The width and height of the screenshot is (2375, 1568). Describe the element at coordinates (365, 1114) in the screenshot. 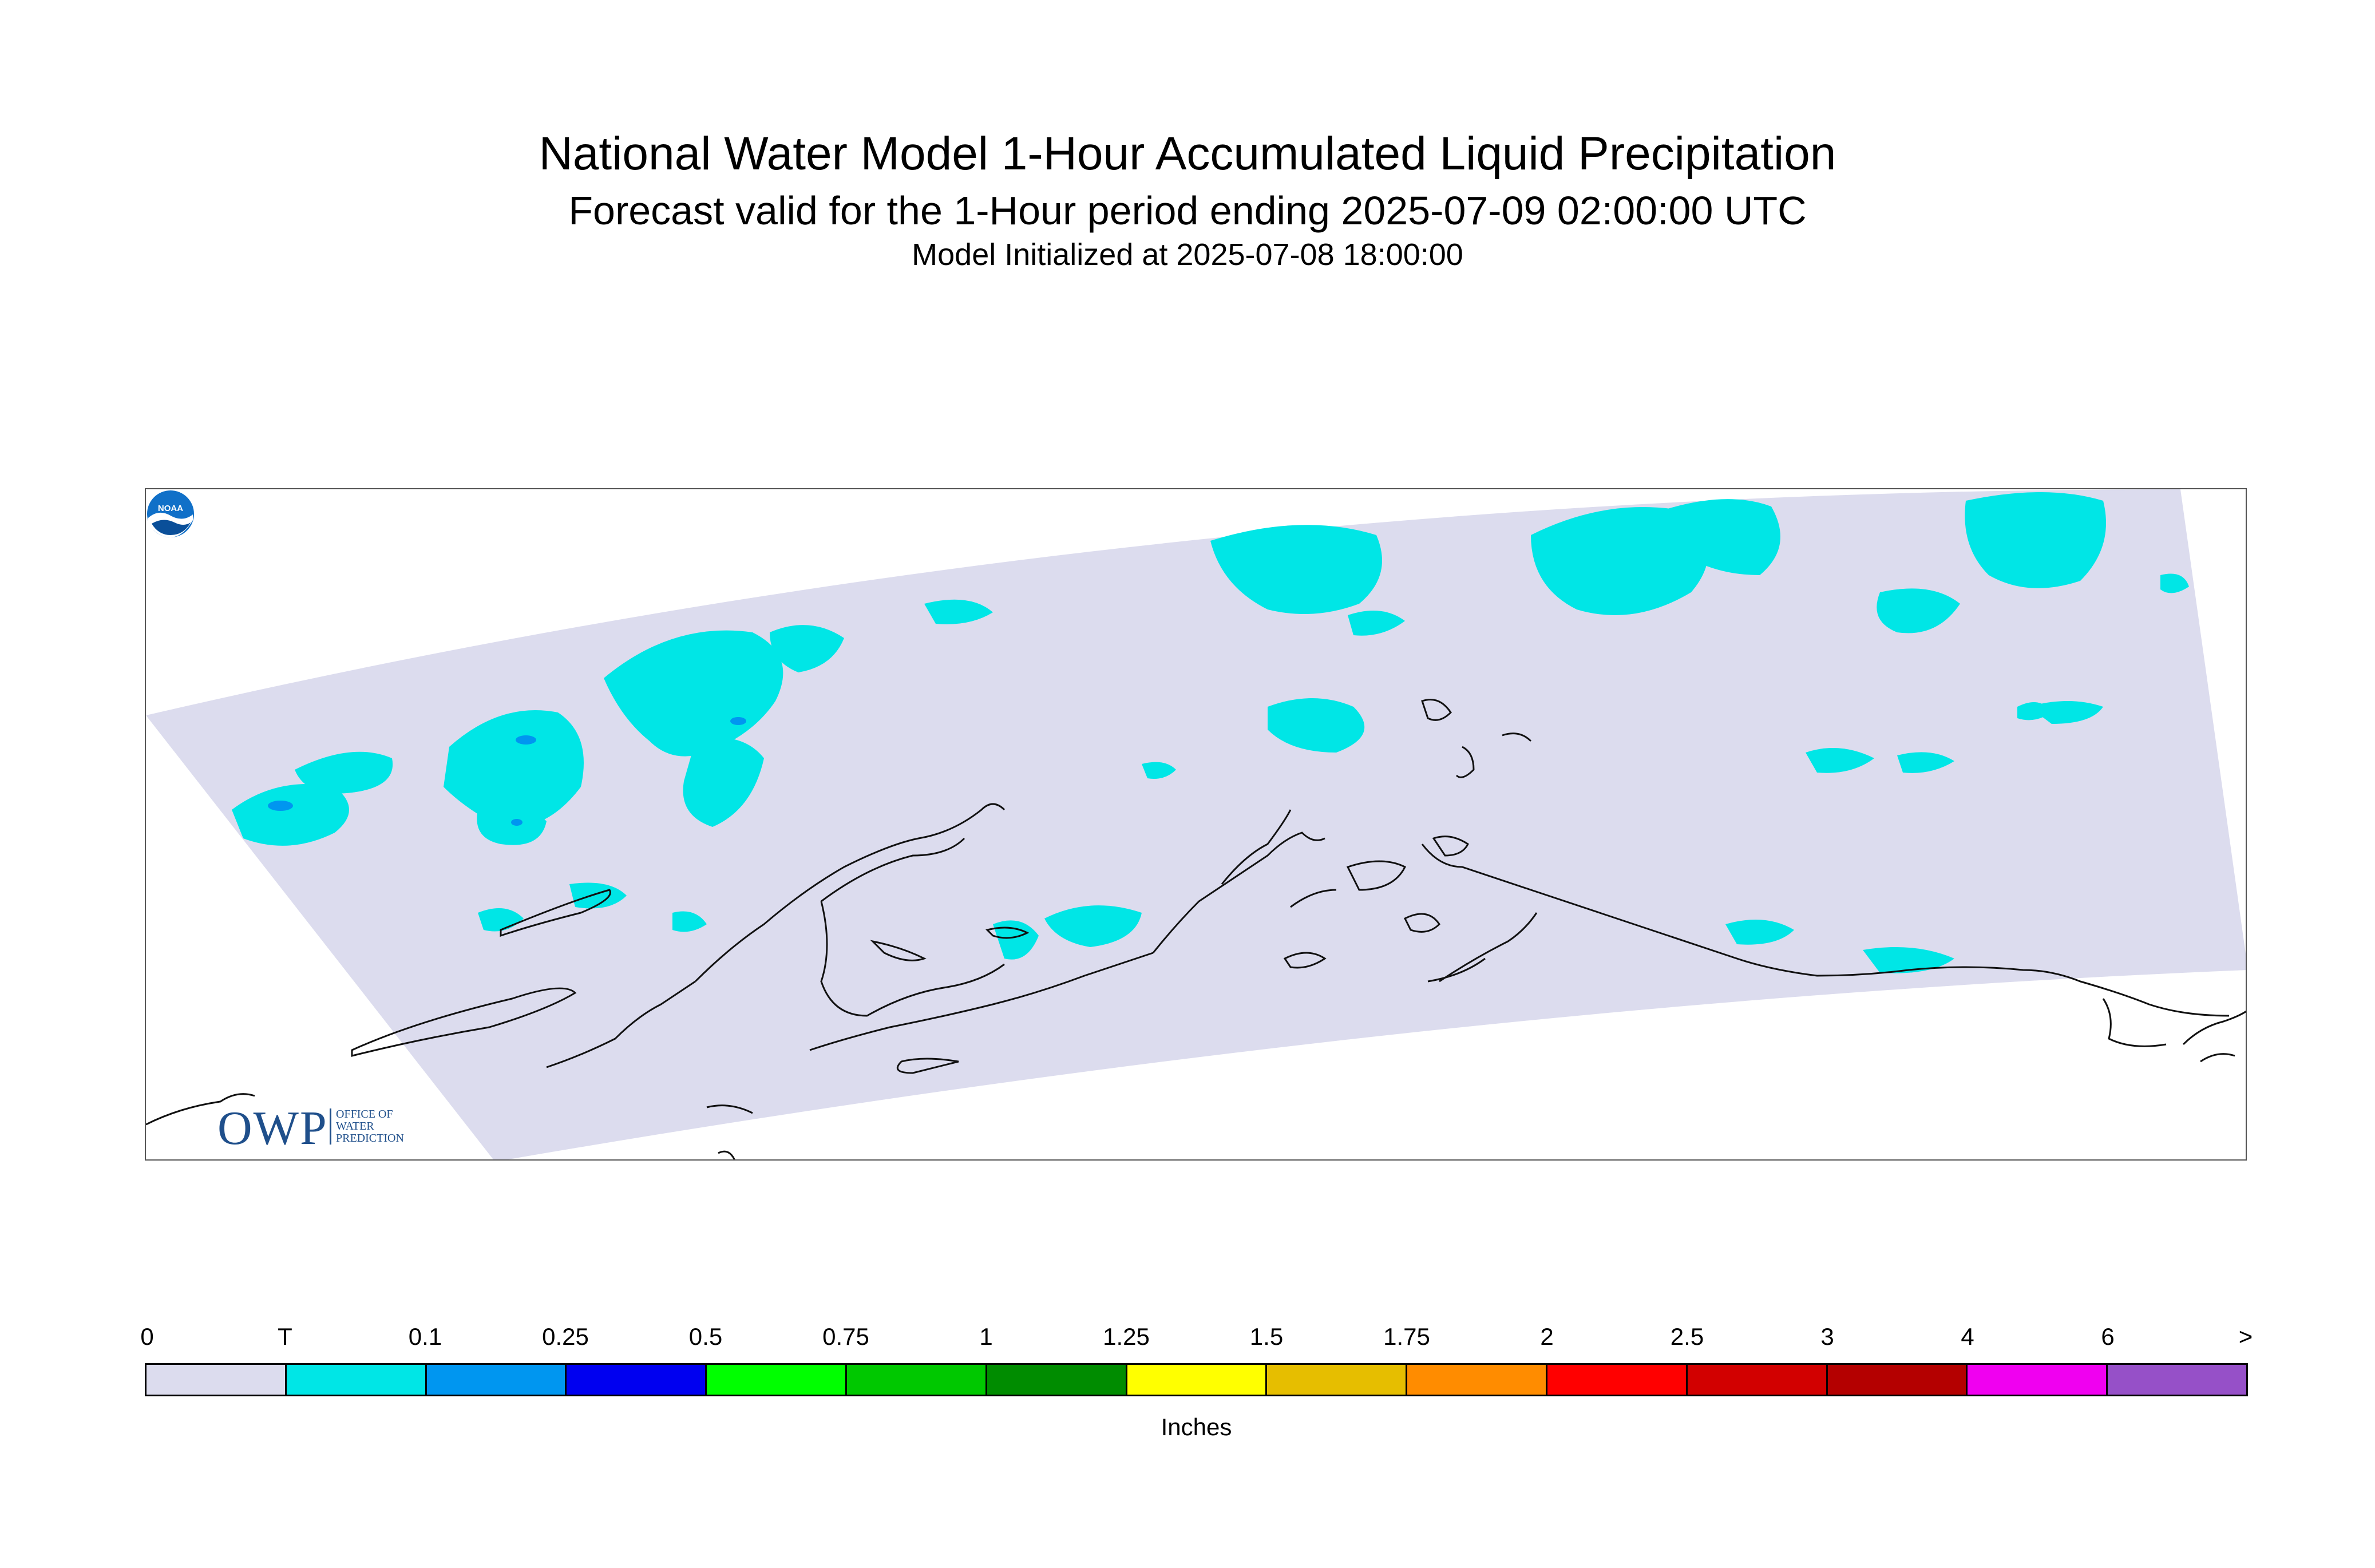

I see `owp-line-1: Office of` at that location.